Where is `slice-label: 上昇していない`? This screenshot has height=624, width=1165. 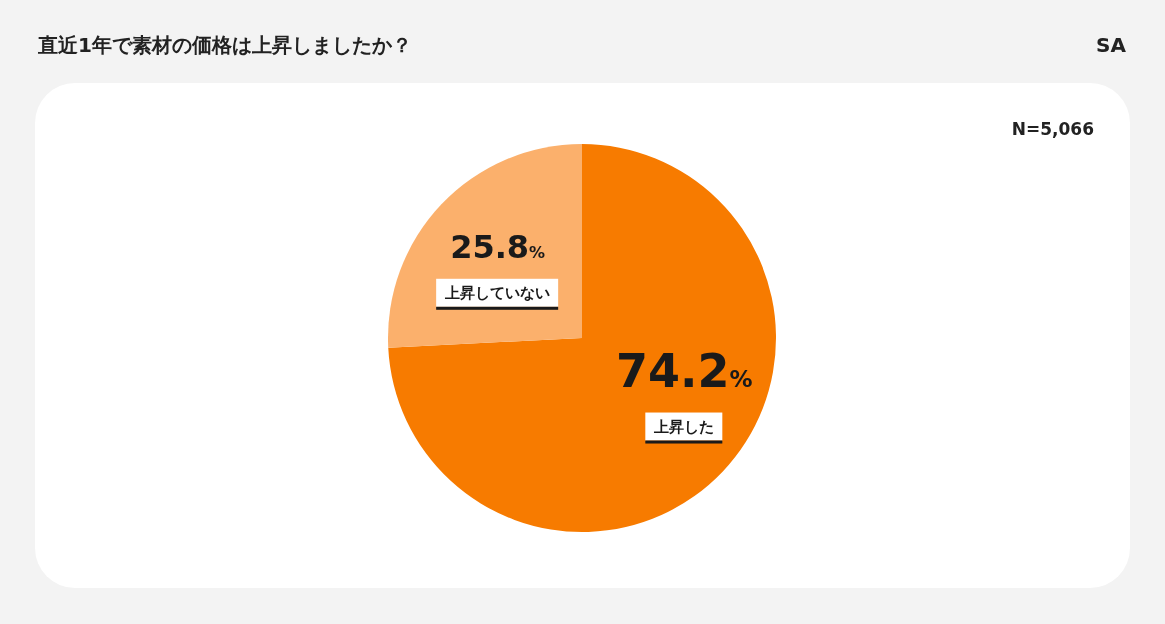
slice-label: 上昇していない is located at coordinates (497, 292).